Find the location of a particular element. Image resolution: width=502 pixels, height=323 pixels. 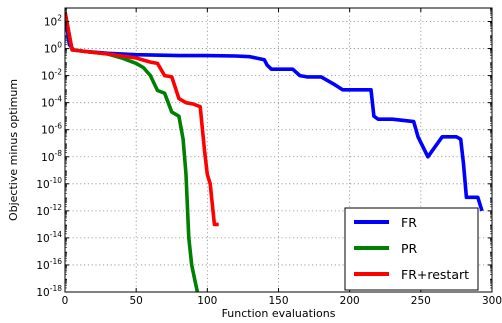

x-tick-label: 250 is located at coordinates (421, 301).